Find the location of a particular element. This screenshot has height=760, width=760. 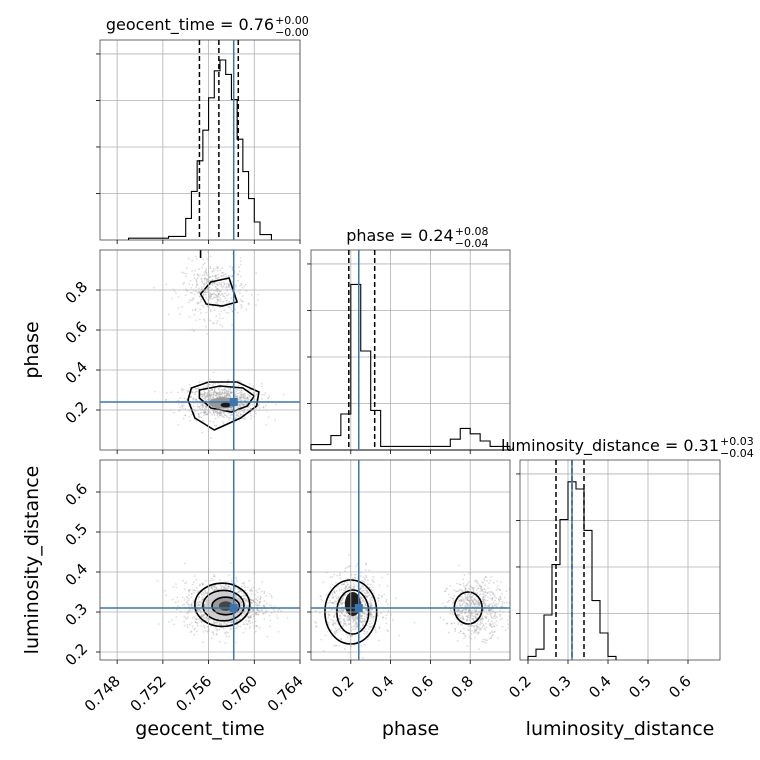

contour-outer is located at coordinates (222, 605).